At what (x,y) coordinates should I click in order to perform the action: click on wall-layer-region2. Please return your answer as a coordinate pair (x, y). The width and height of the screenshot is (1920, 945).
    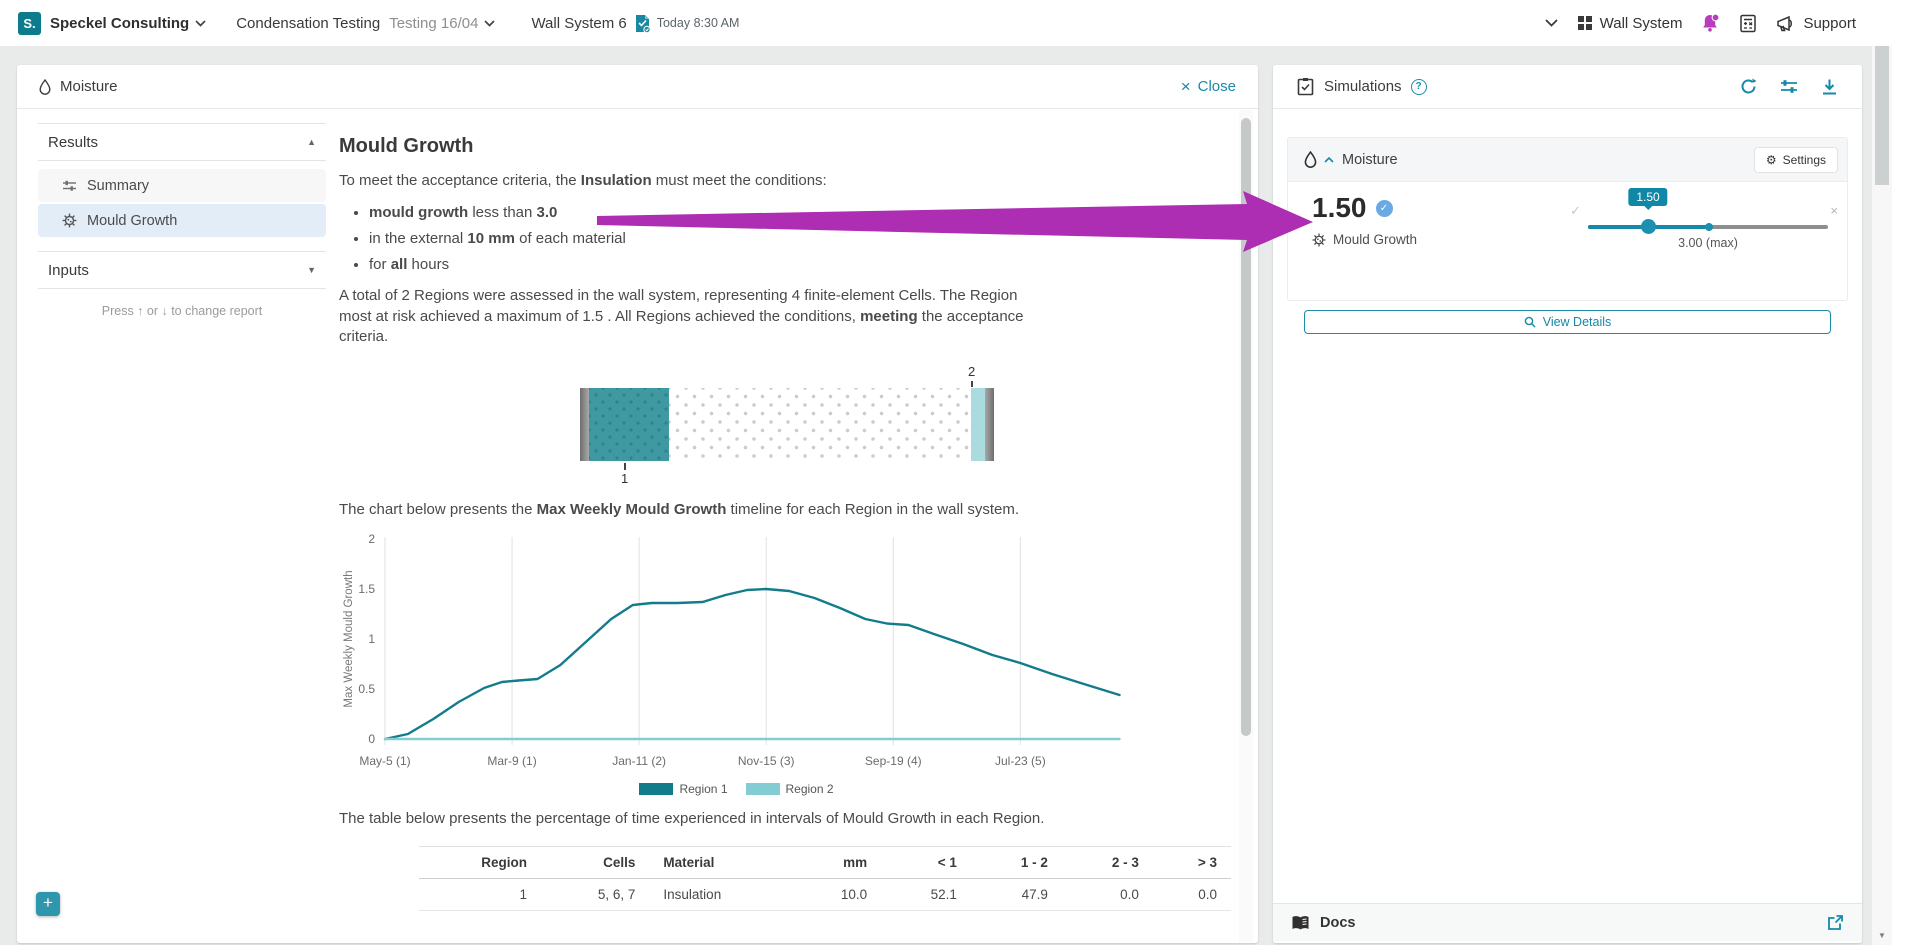
    Looking at the image, I should click on (978, 424).